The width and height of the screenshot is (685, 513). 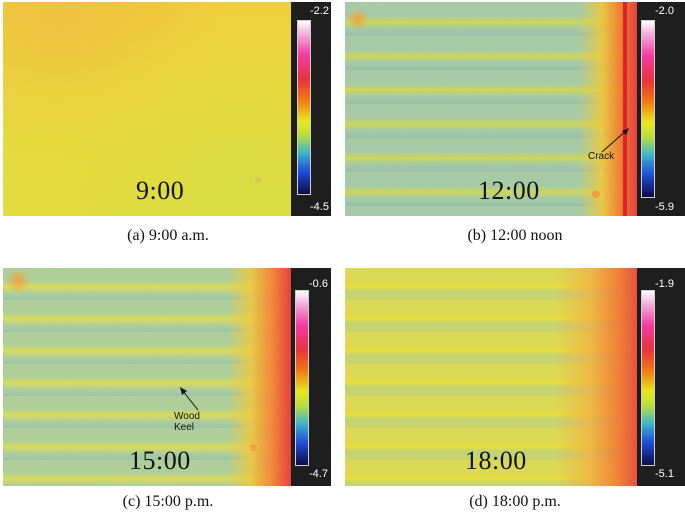 What do you see at coordinates (160, 460) in the screenshot?
I see `timestamp-c: 15:00` at bounding box center [160, 460].